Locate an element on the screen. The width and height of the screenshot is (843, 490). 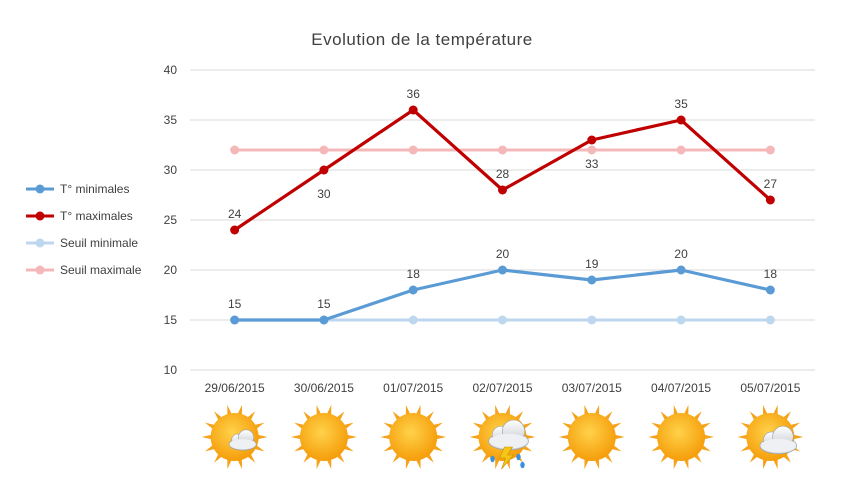
data-label: 24 is located at coordinates (235, 214).